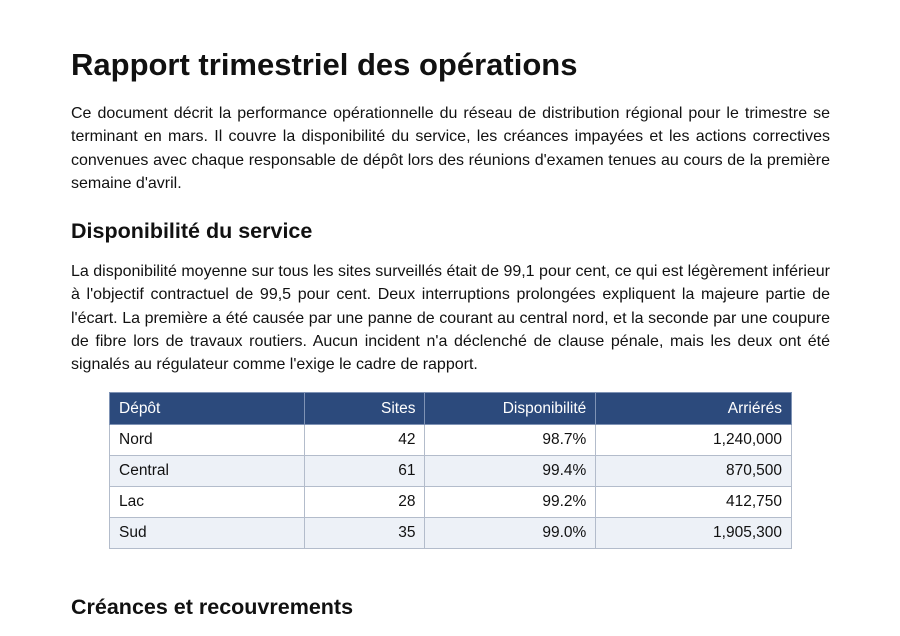 This screenshot has height=636, width=900. I want to click on cell-availability: 99.0%, so click(510, 533).